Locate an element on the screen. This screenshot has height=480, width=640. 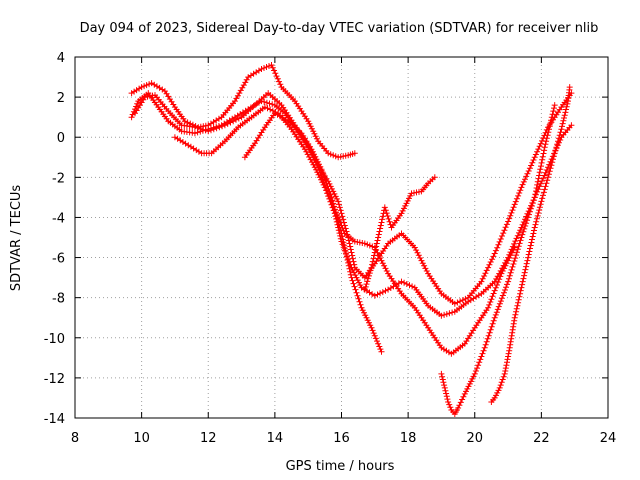
y-tick-label: -2 is located at coordinates (58, 178).